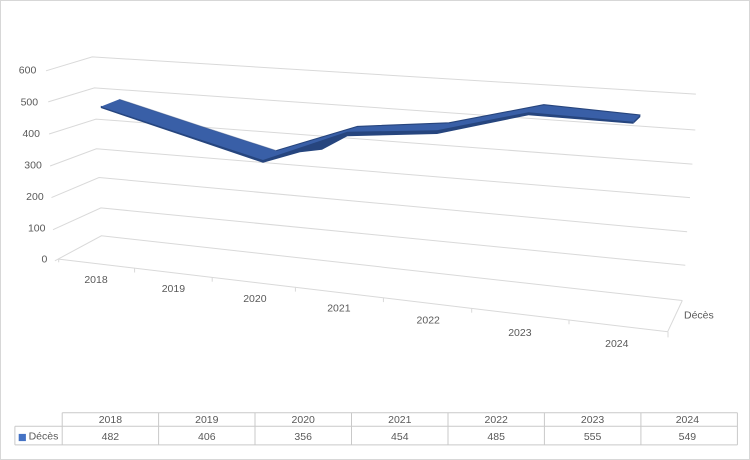 The height and width of the screenshot is (460, 750). I want to click on svg-text: 485, so click(496, 437).